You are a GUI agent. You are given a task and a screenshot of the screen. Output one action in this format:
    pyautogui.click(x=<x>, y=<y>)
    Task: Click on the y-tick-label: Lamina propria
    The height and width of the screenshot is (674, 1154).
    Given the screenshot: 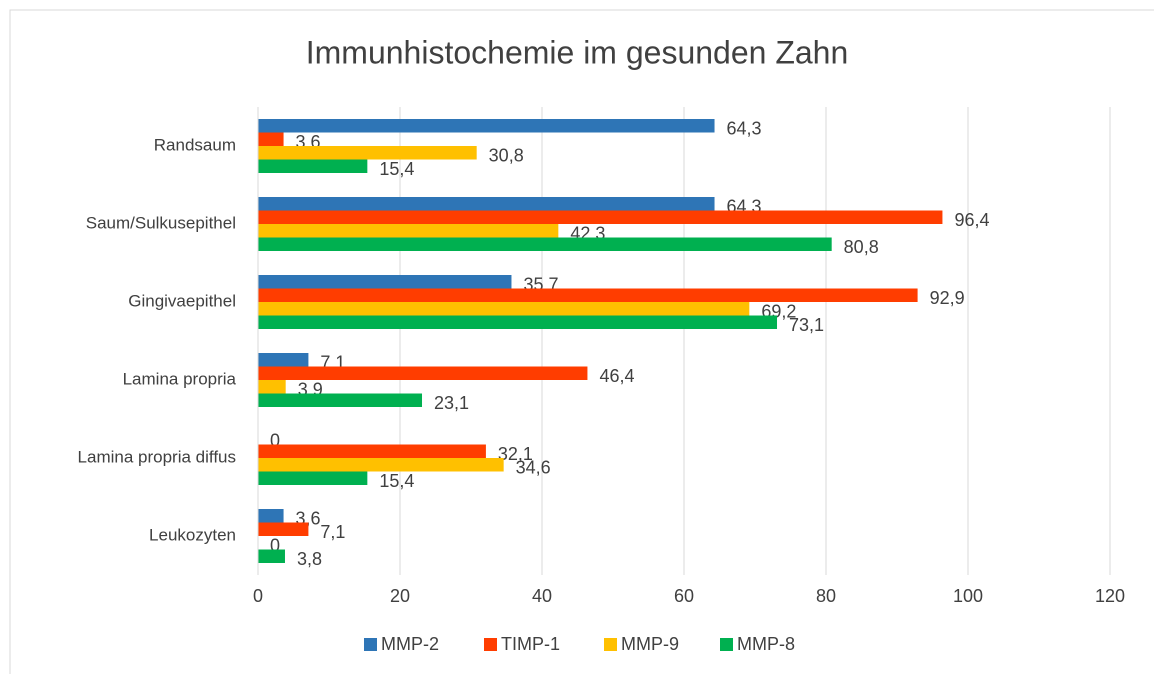 What is the action you would take?
    pyautogui.click(x=180, y=378)
    